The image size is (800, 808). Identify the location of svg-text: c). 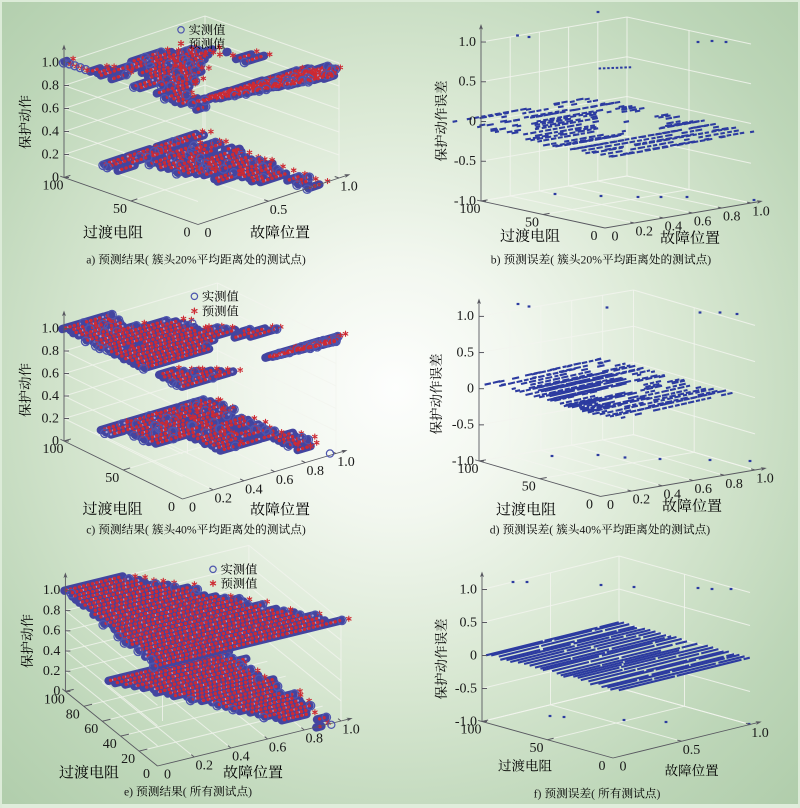
(90, 530).